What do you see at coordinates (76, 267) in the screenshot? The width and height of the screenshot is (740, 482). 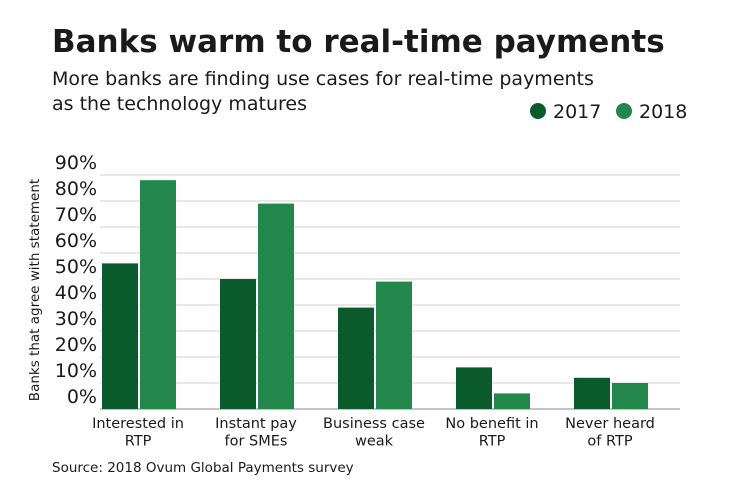 I see `y-tick-label: 50%` at bounding box center [76, 267].